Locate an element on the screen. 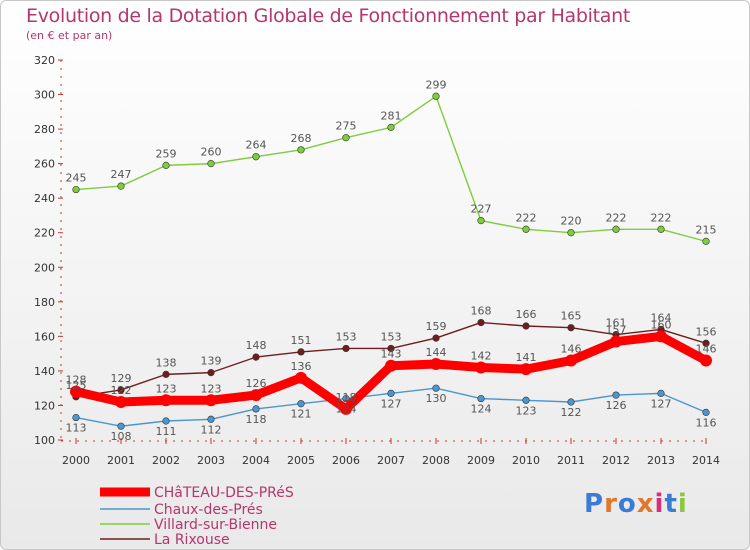 Image resolution: width=750 pixels, height=550 pixels. y-tick-label: 160 is located at coordinates (44, 336).